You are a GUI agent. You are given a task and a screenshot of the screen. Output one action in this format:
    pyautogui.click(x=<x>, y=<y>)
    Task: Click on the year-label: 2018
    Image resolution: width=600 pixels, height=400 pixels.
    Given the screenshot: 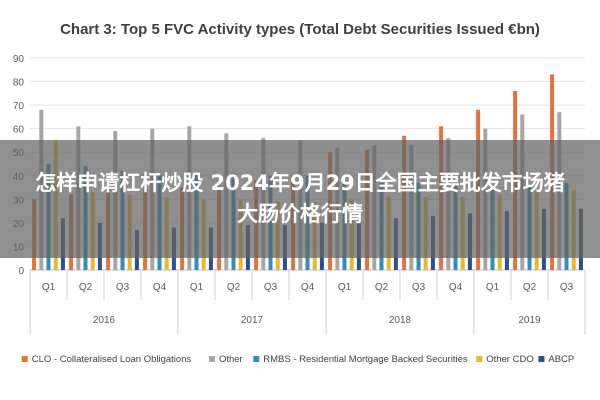 What is the action you would take?
    pyautogui.click(x=400, y=320)
    